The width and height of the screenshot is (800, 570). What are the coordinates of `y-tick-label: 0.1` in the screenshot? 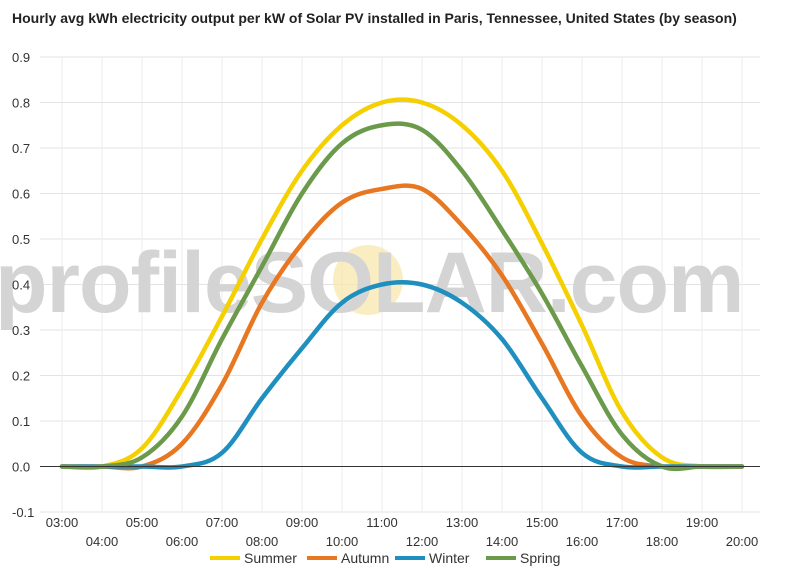 It's located at (21, 421).